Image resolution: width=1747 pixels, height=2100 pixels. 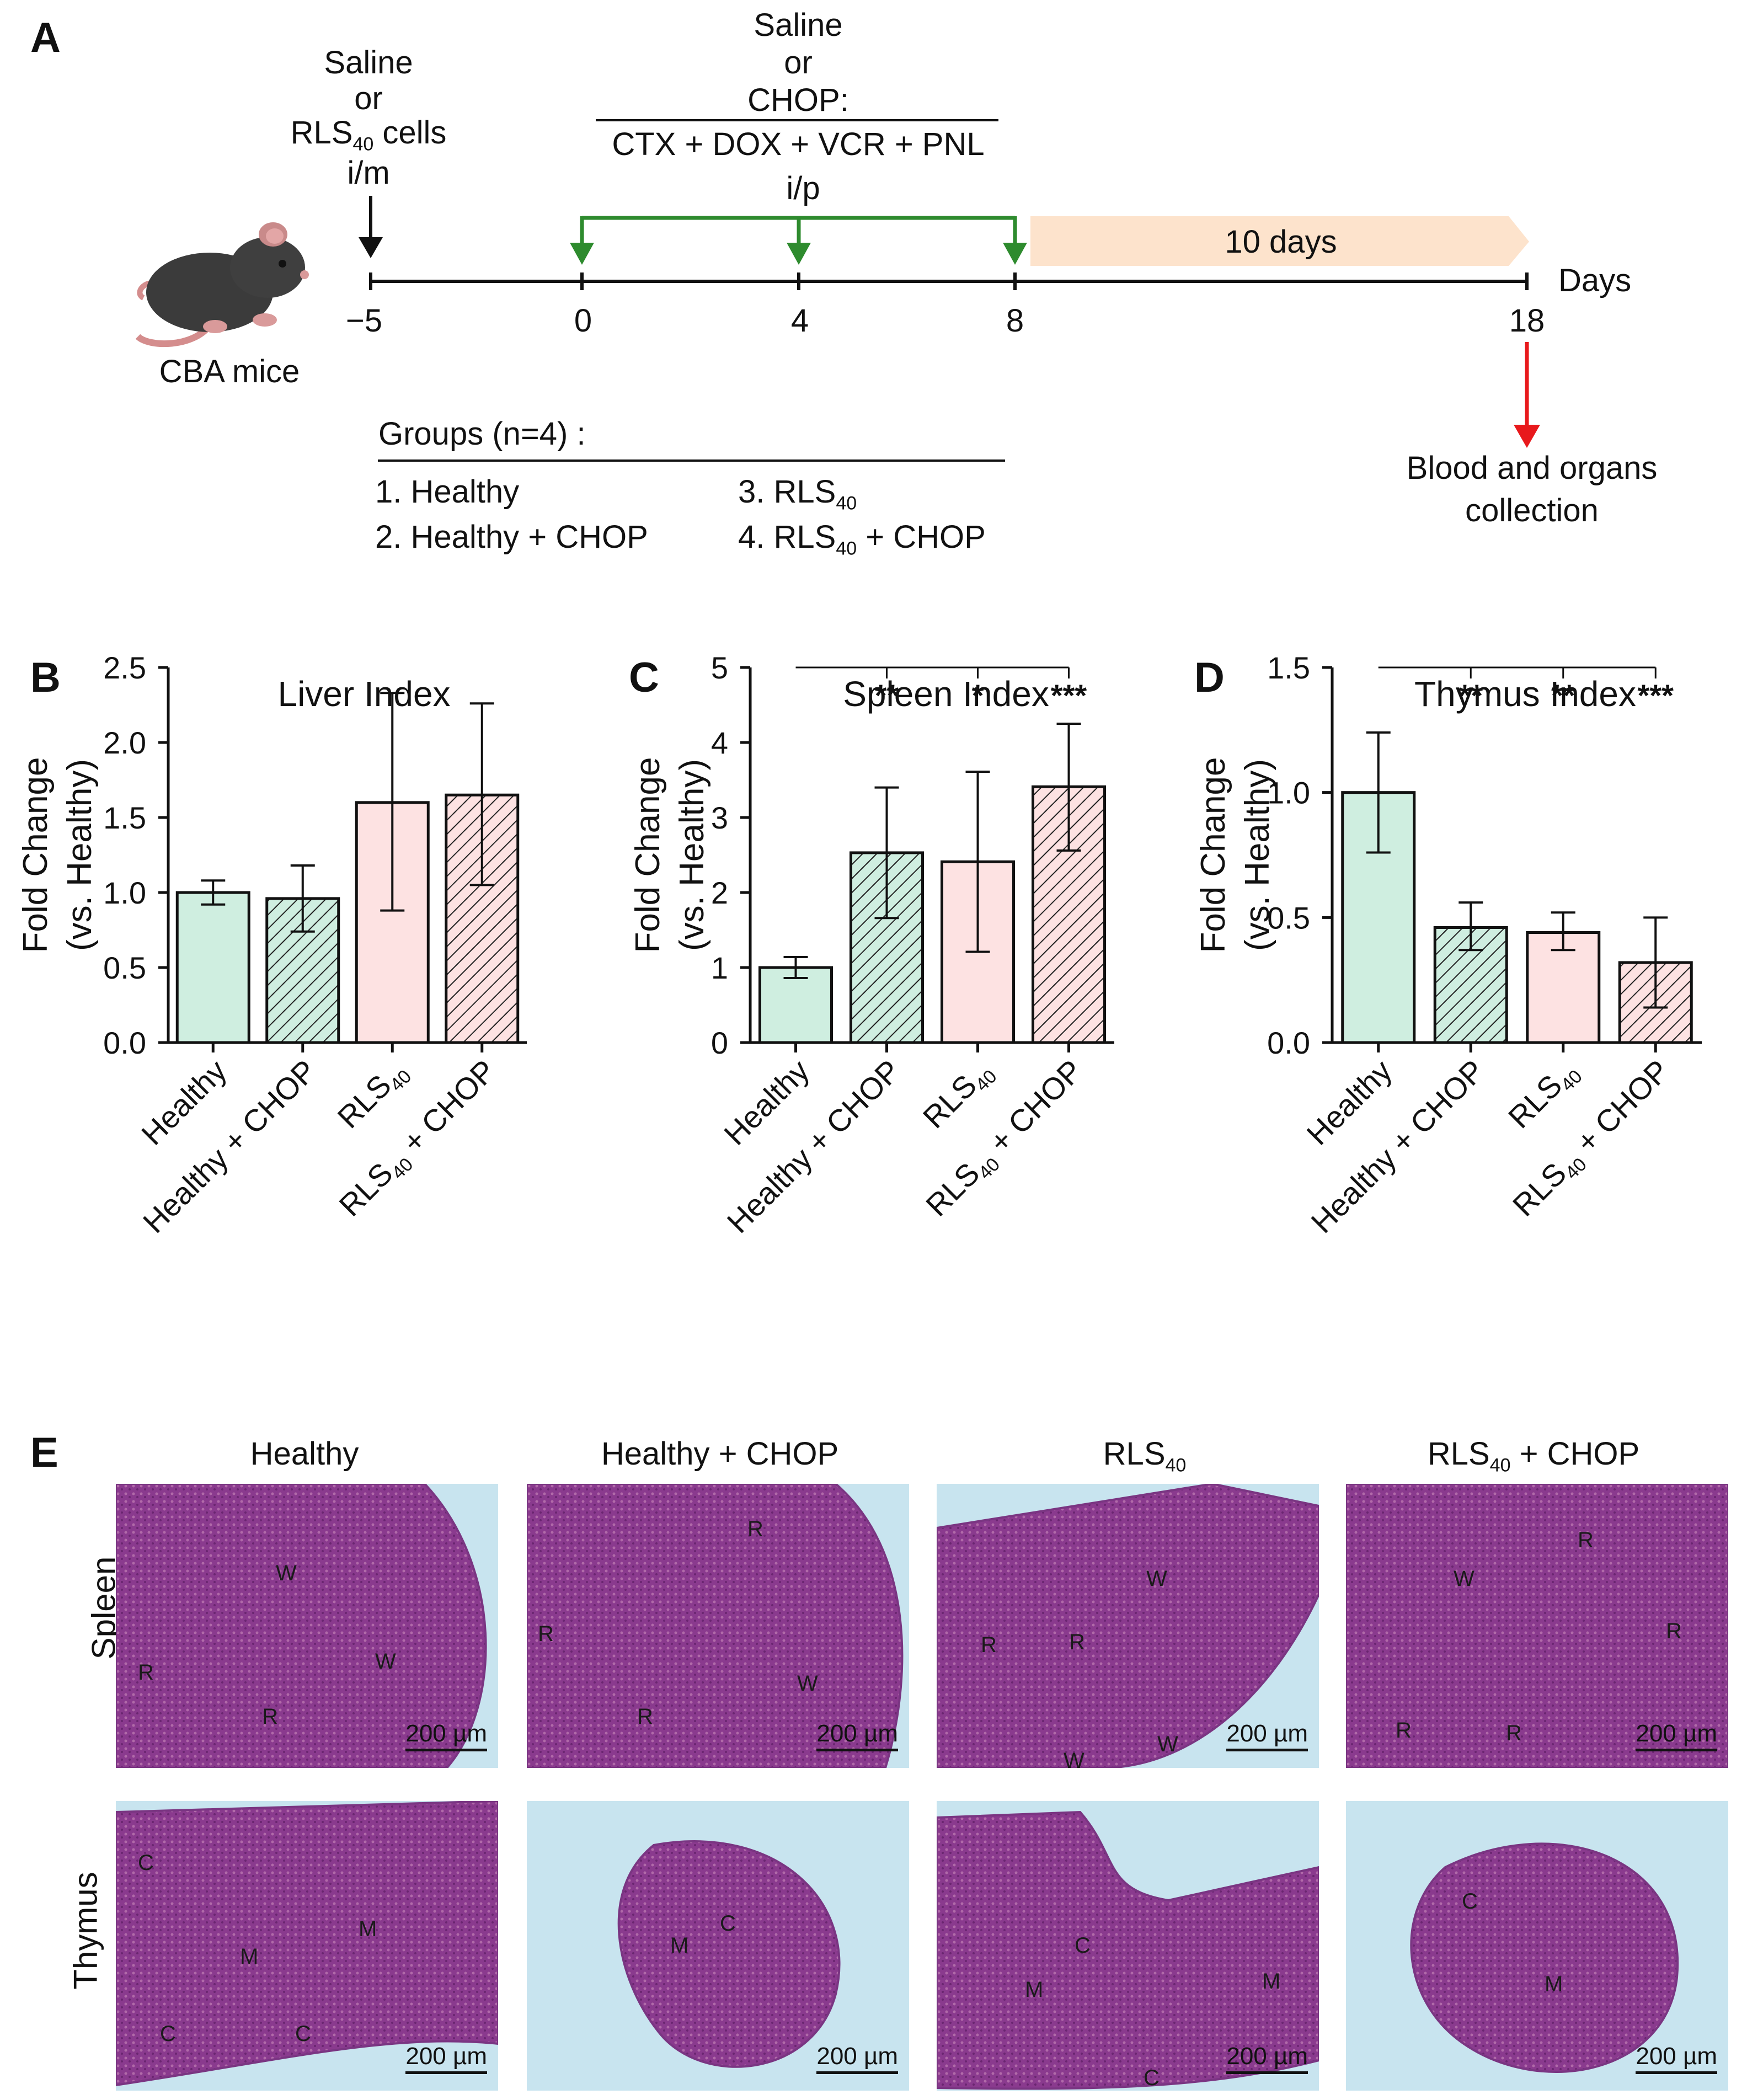 I want to click on spleen-histology-image: R R R W 200 µm, so click(x=718, y=1626).